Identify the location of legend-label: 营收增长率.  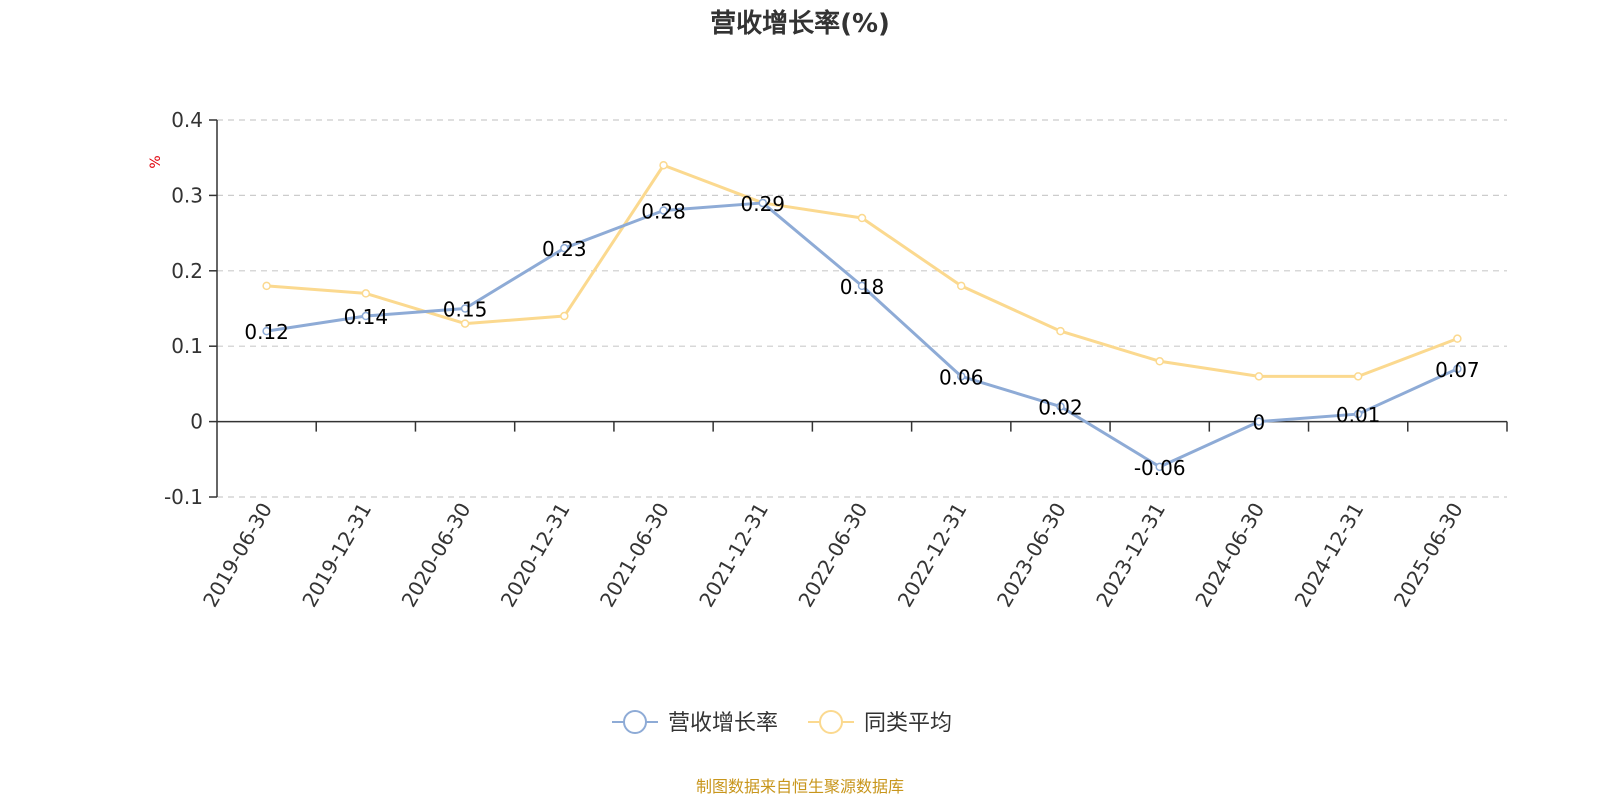
(723, 723).